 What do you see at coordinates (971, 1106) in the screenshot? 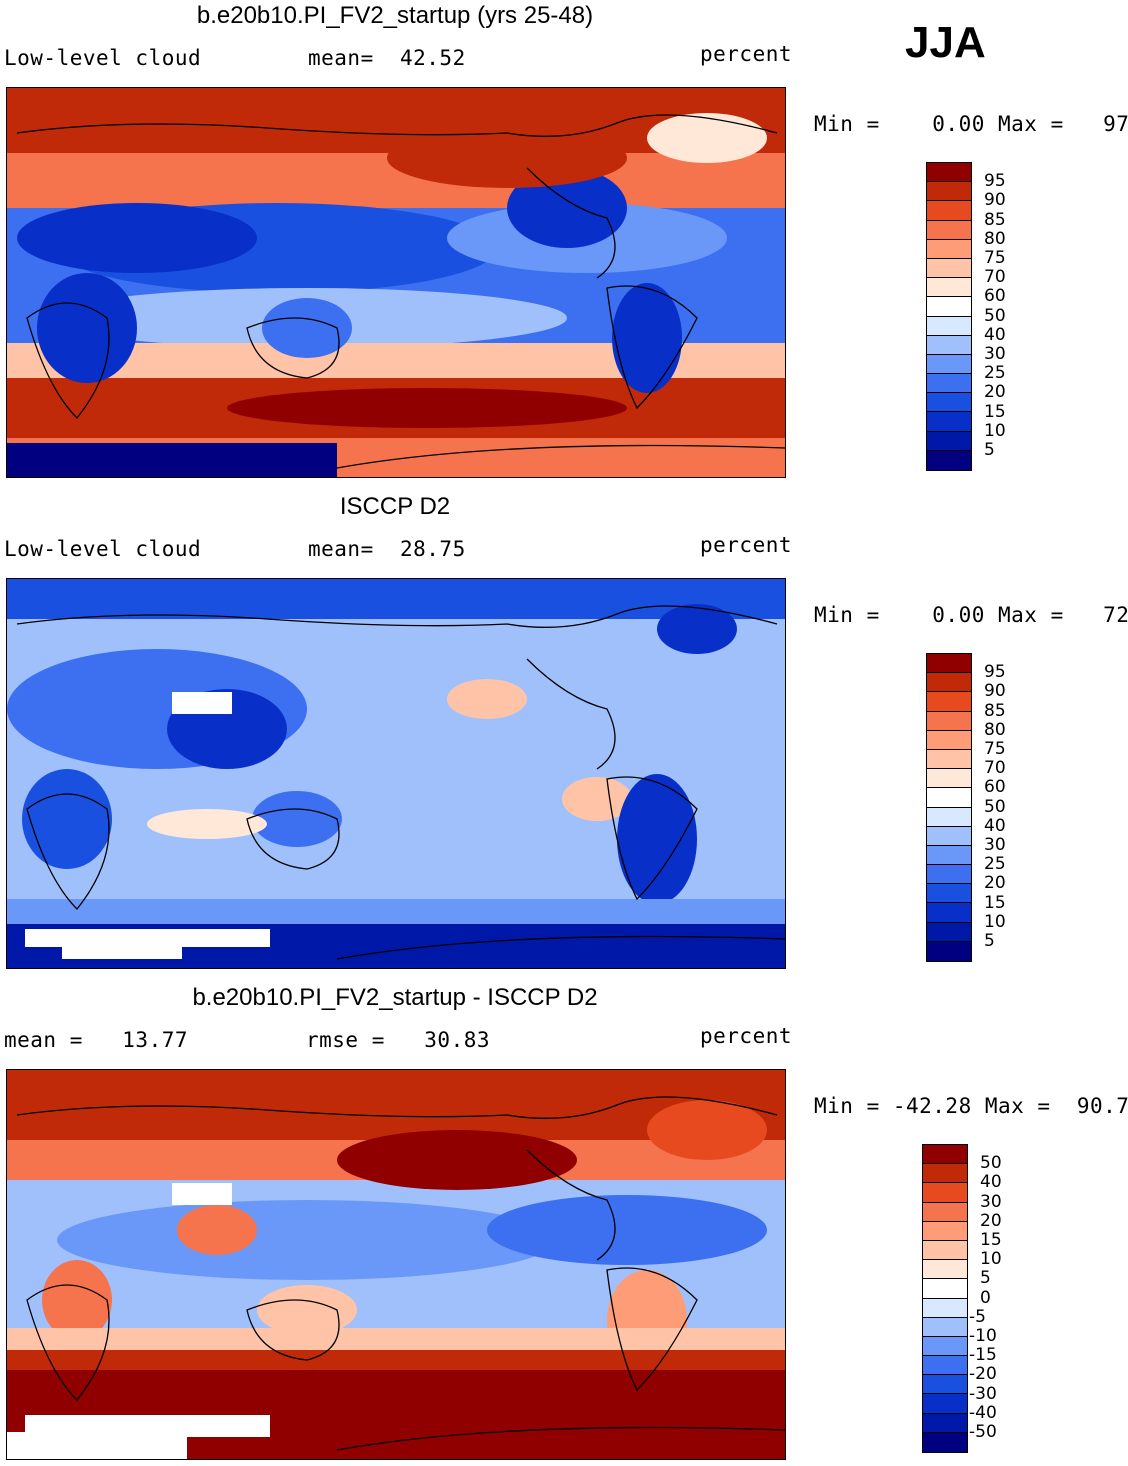
I see `panel3-min-max: Min = -42.28 Max = 90.73` at bounding box center [971, 1106].